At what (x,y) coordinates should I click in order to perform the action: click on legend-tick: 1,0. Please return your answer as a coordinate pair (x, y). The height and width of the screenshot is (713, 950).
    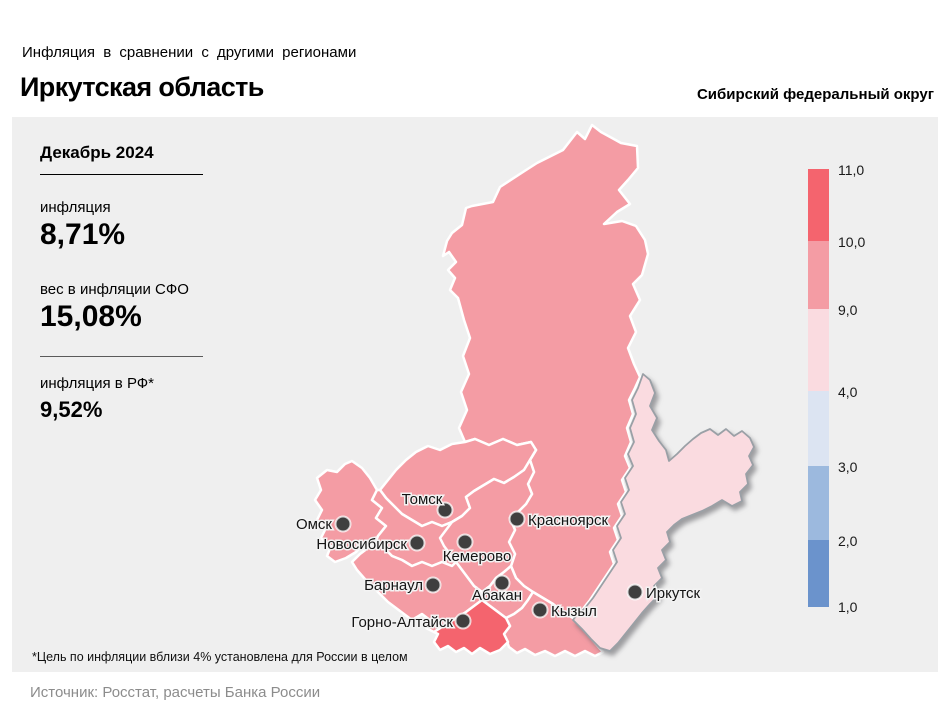
    Looking at the image, I should click on (848, 607).